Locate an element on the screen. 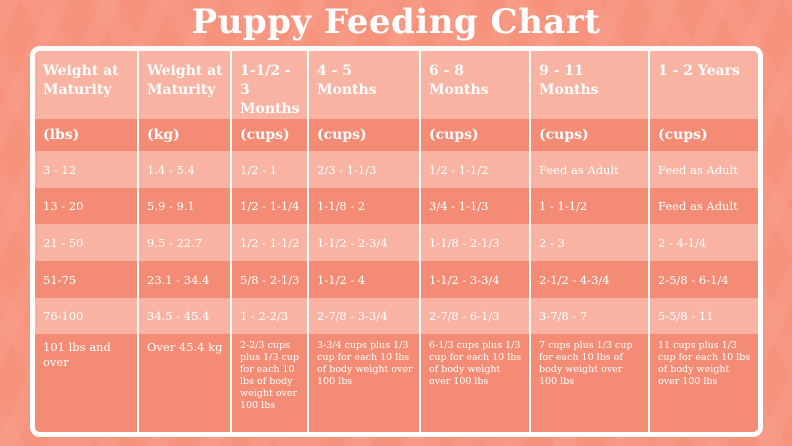  table-cell: 1-1/8 - 2-1/3 is located at coordinates (475, 242).